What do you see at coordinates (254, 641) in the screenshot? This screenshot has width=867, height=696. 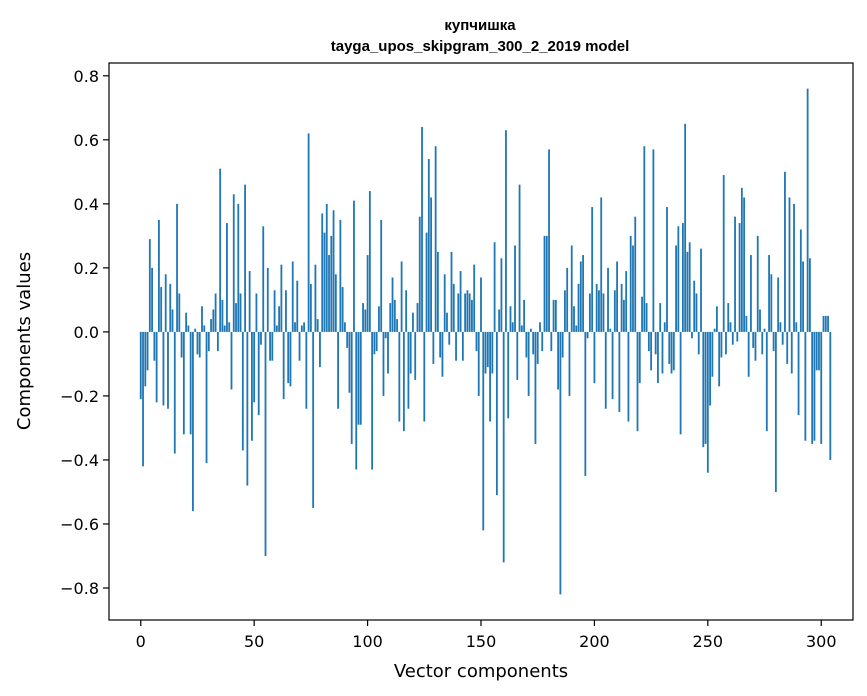 I see `x-tick-label: 50` at bounding box center [254, 641].